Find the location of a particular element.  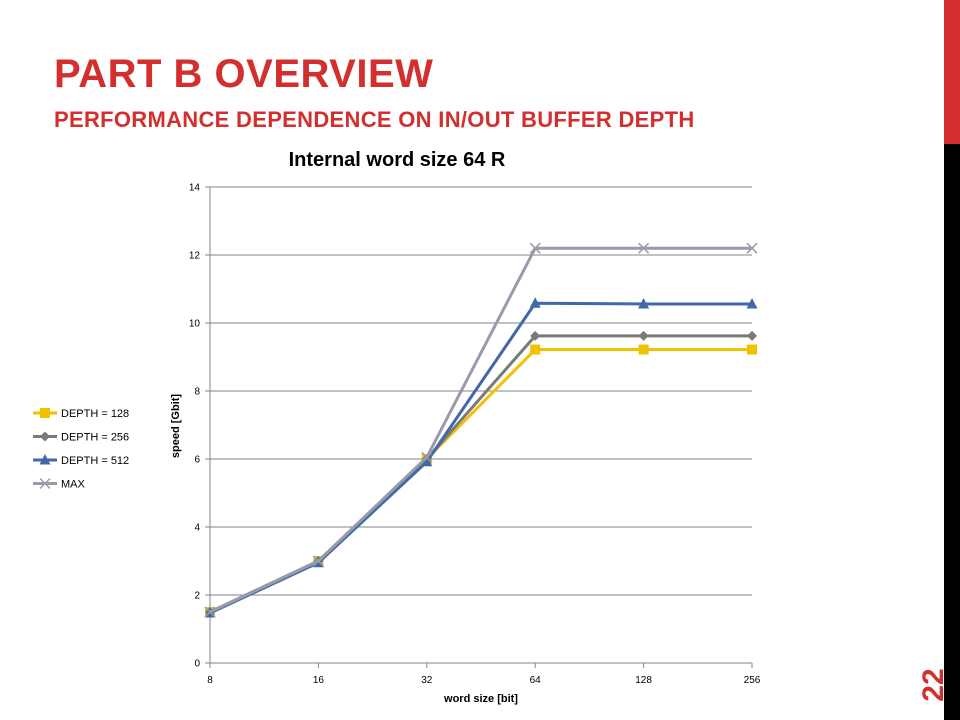

y-tick-label: 6 is located at coordinates (197, 460).